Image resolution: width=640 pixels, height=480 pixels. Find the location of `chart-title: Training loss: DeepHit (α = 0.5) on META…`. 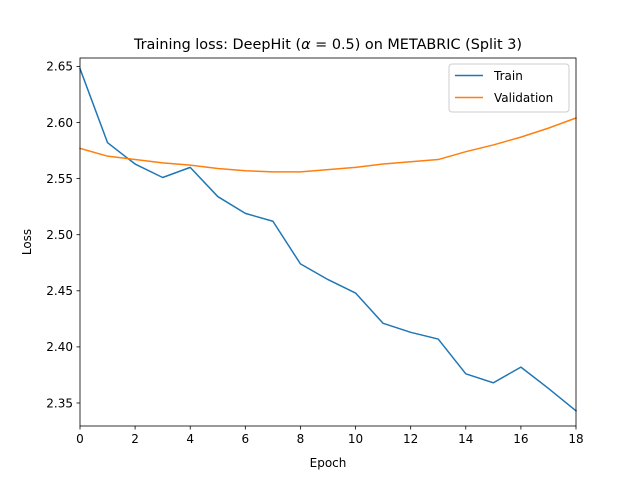

chart-title: Training loss: DeepHit (α = 0.5) on META… is located at coordinates (327, 45).